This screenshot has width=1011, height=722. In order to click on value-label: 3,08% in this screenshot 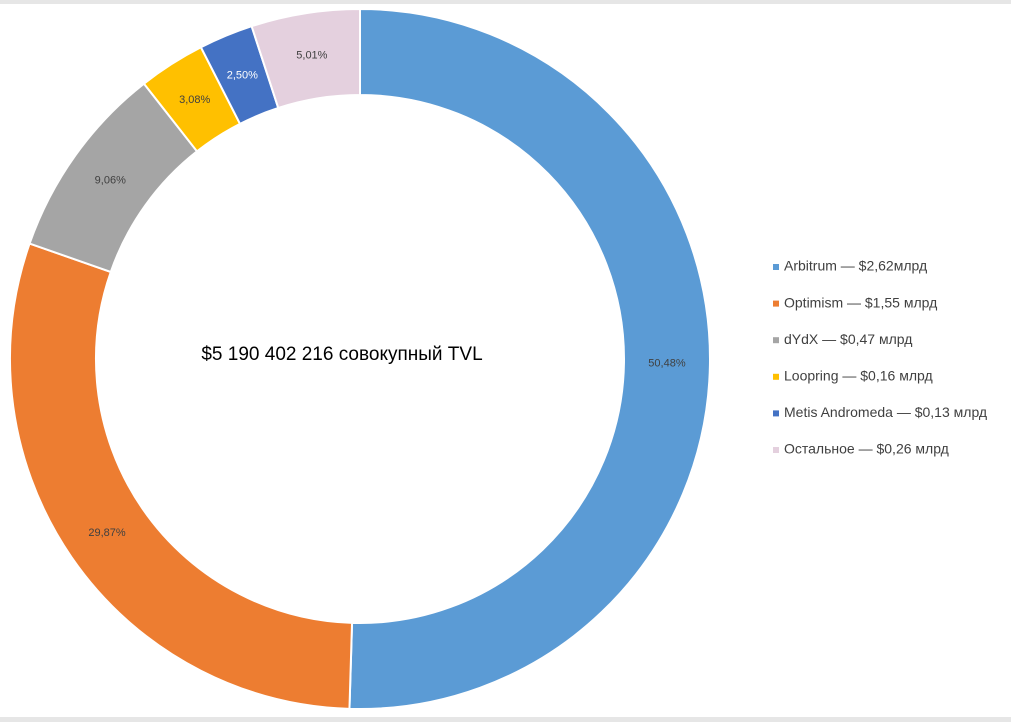, I will do `click(194, 100)`.